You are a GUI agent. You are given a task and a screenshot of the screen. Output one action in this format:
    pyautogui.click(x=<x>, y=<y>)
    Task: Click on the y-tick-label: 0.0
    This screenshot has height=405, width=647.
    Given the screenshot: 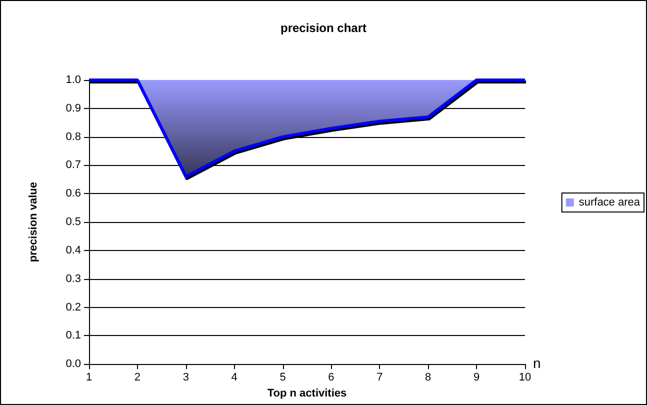 What is the action you would take?
    pyautogui.click(x=73, y=364)
    